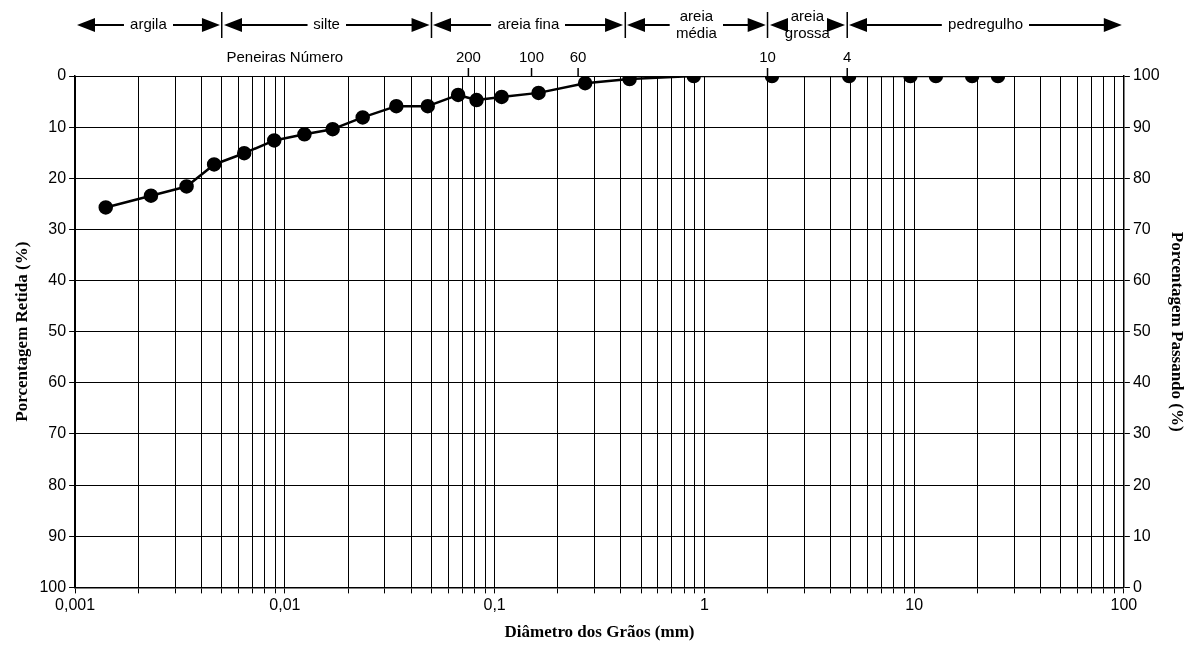 This screenshot has width=1199, height=651. What do you see at coordinates (53, 586) in the screenshot?
I see `y-tick-label: 100` at bounding box center [53, 586].